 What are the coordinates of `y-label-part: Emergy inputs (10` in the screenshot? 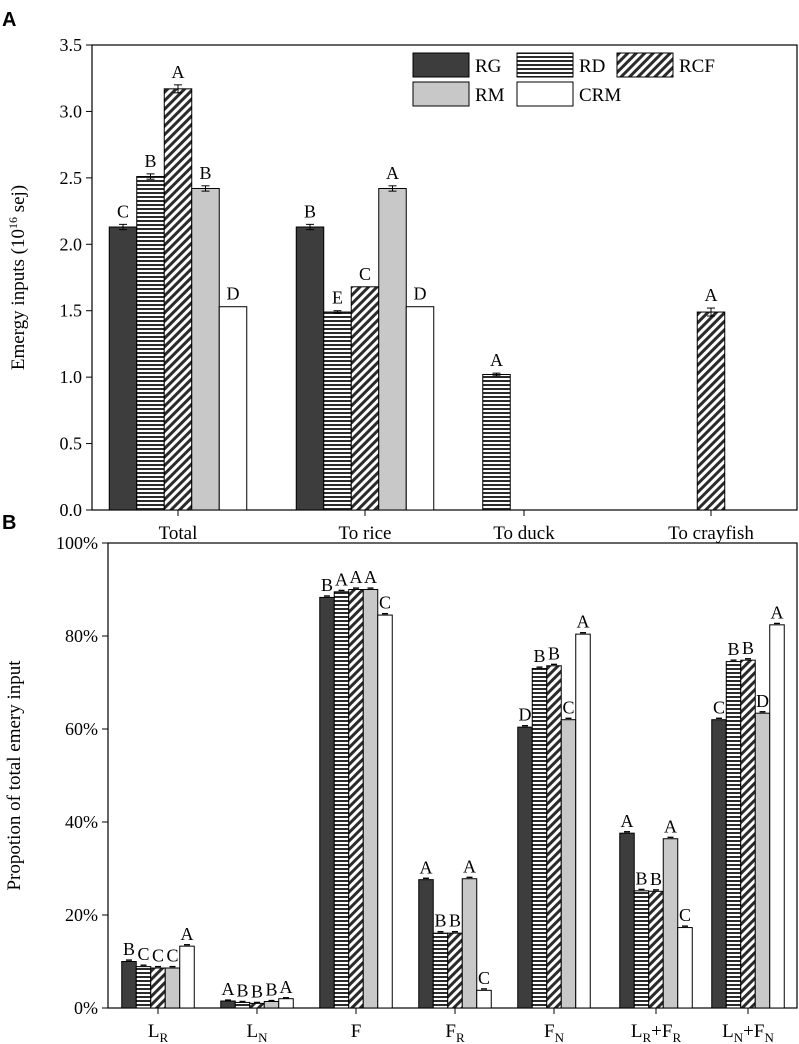 It's located at (18, 299).